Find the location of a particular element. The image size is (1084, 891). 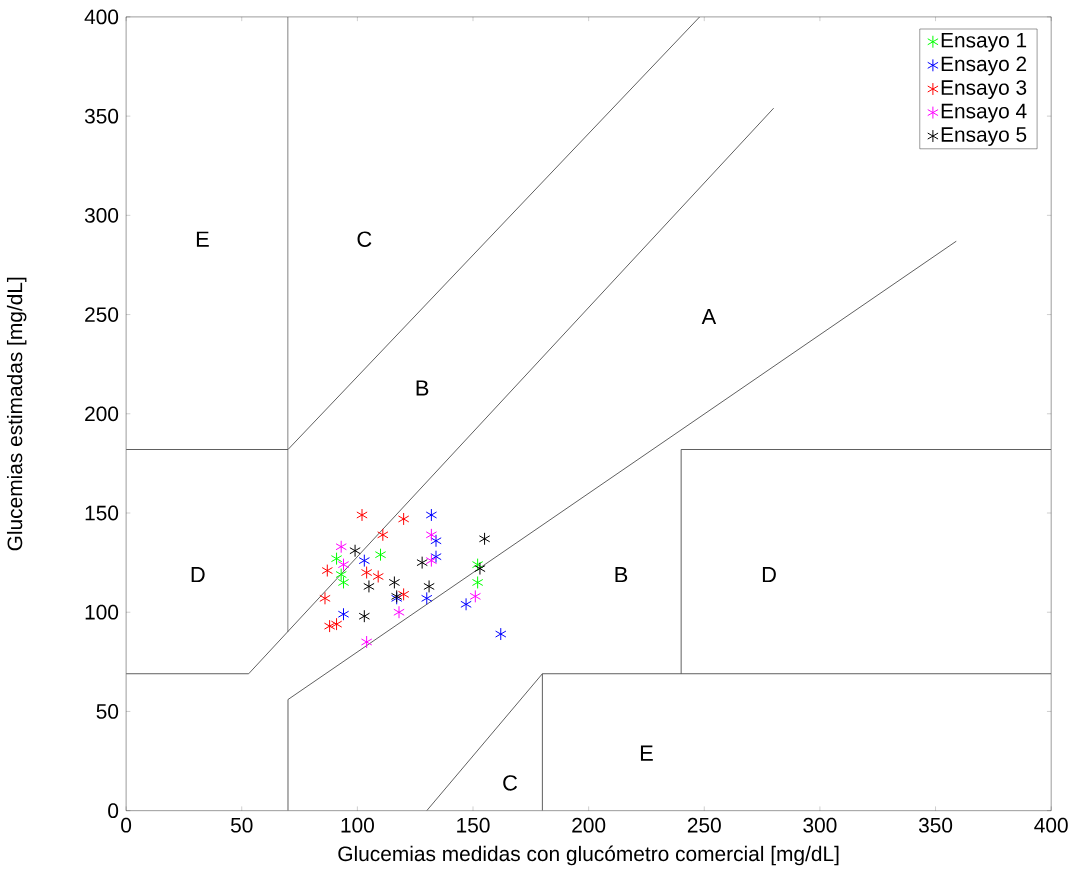

y-tick-label: 400 is located at coordinates (101, 17).